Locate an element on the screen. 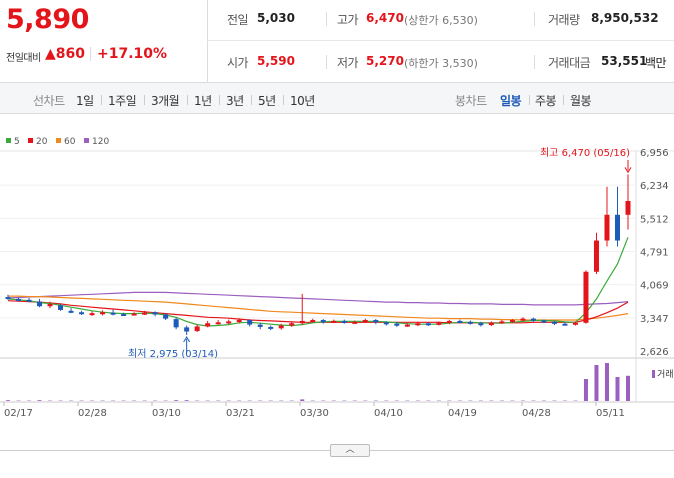 The width and height of the screenshot is (674, 478). x-tick-label: 05/11 is located at coordinates (610, 413).